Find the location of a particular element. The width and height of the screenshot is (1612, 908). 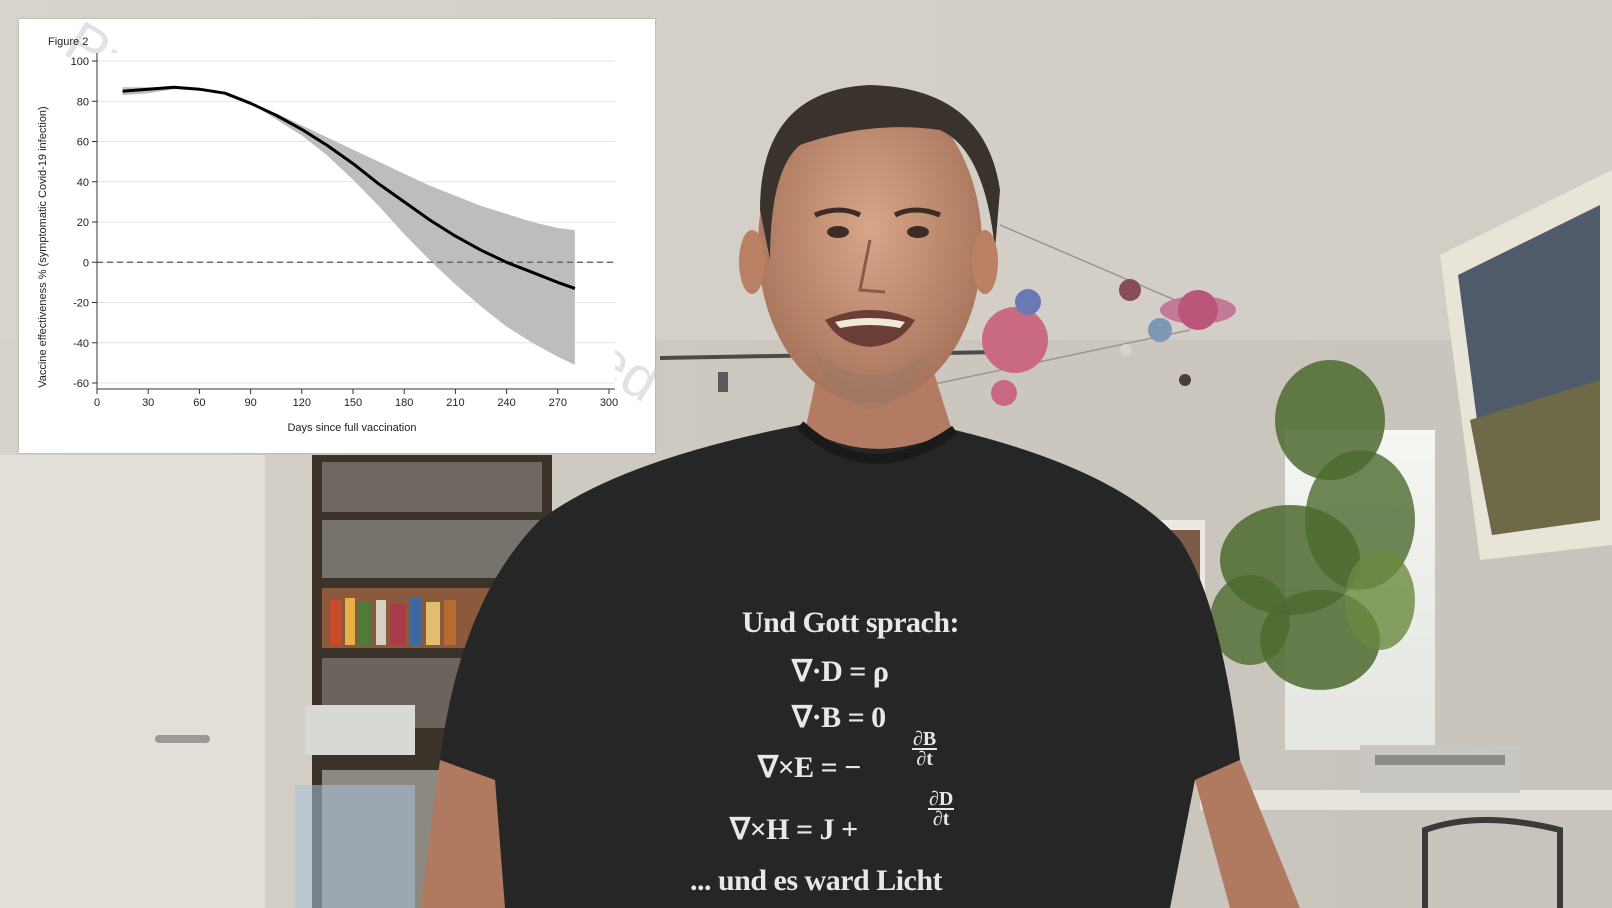

y-tick-label: -40 is located at coordinates (81, 344).